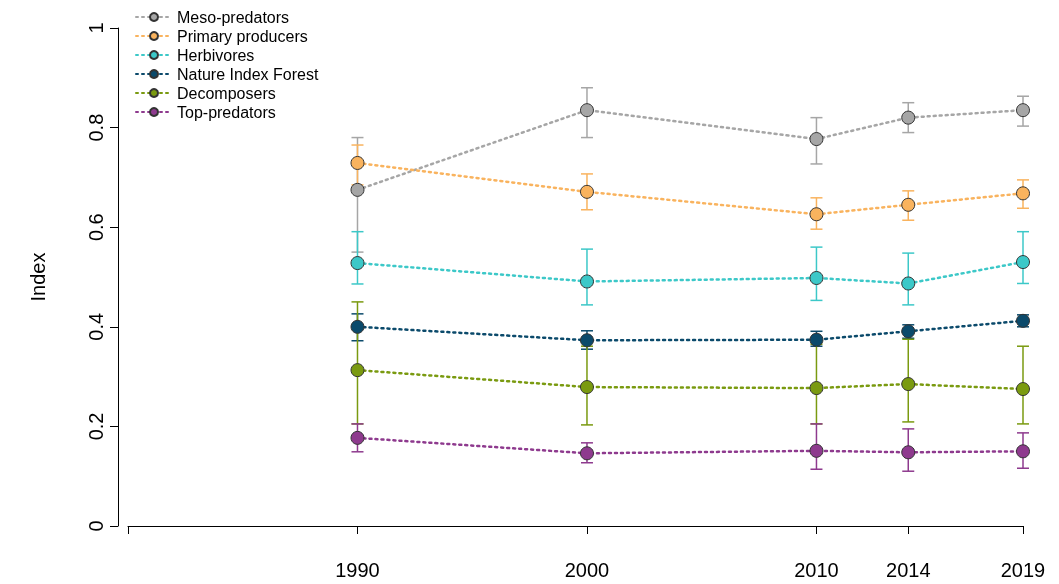 The image size is (1059, 584). What do you see at coordinates (357, 570) in the screenshot?
I see `x-tick-label: 1990` at bounding box center [357, 570].